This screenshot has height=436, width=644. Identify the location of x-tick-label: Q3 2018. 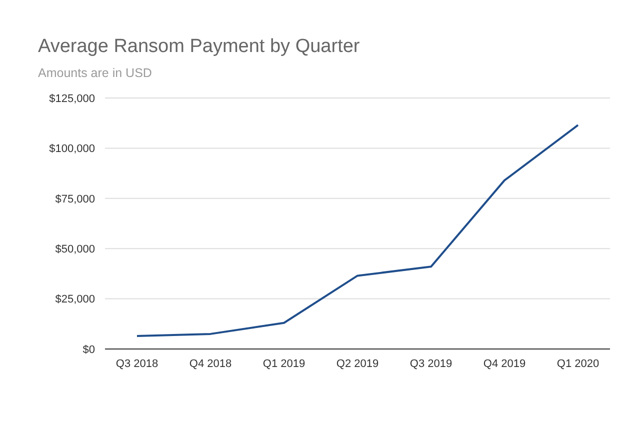
(137, 364).